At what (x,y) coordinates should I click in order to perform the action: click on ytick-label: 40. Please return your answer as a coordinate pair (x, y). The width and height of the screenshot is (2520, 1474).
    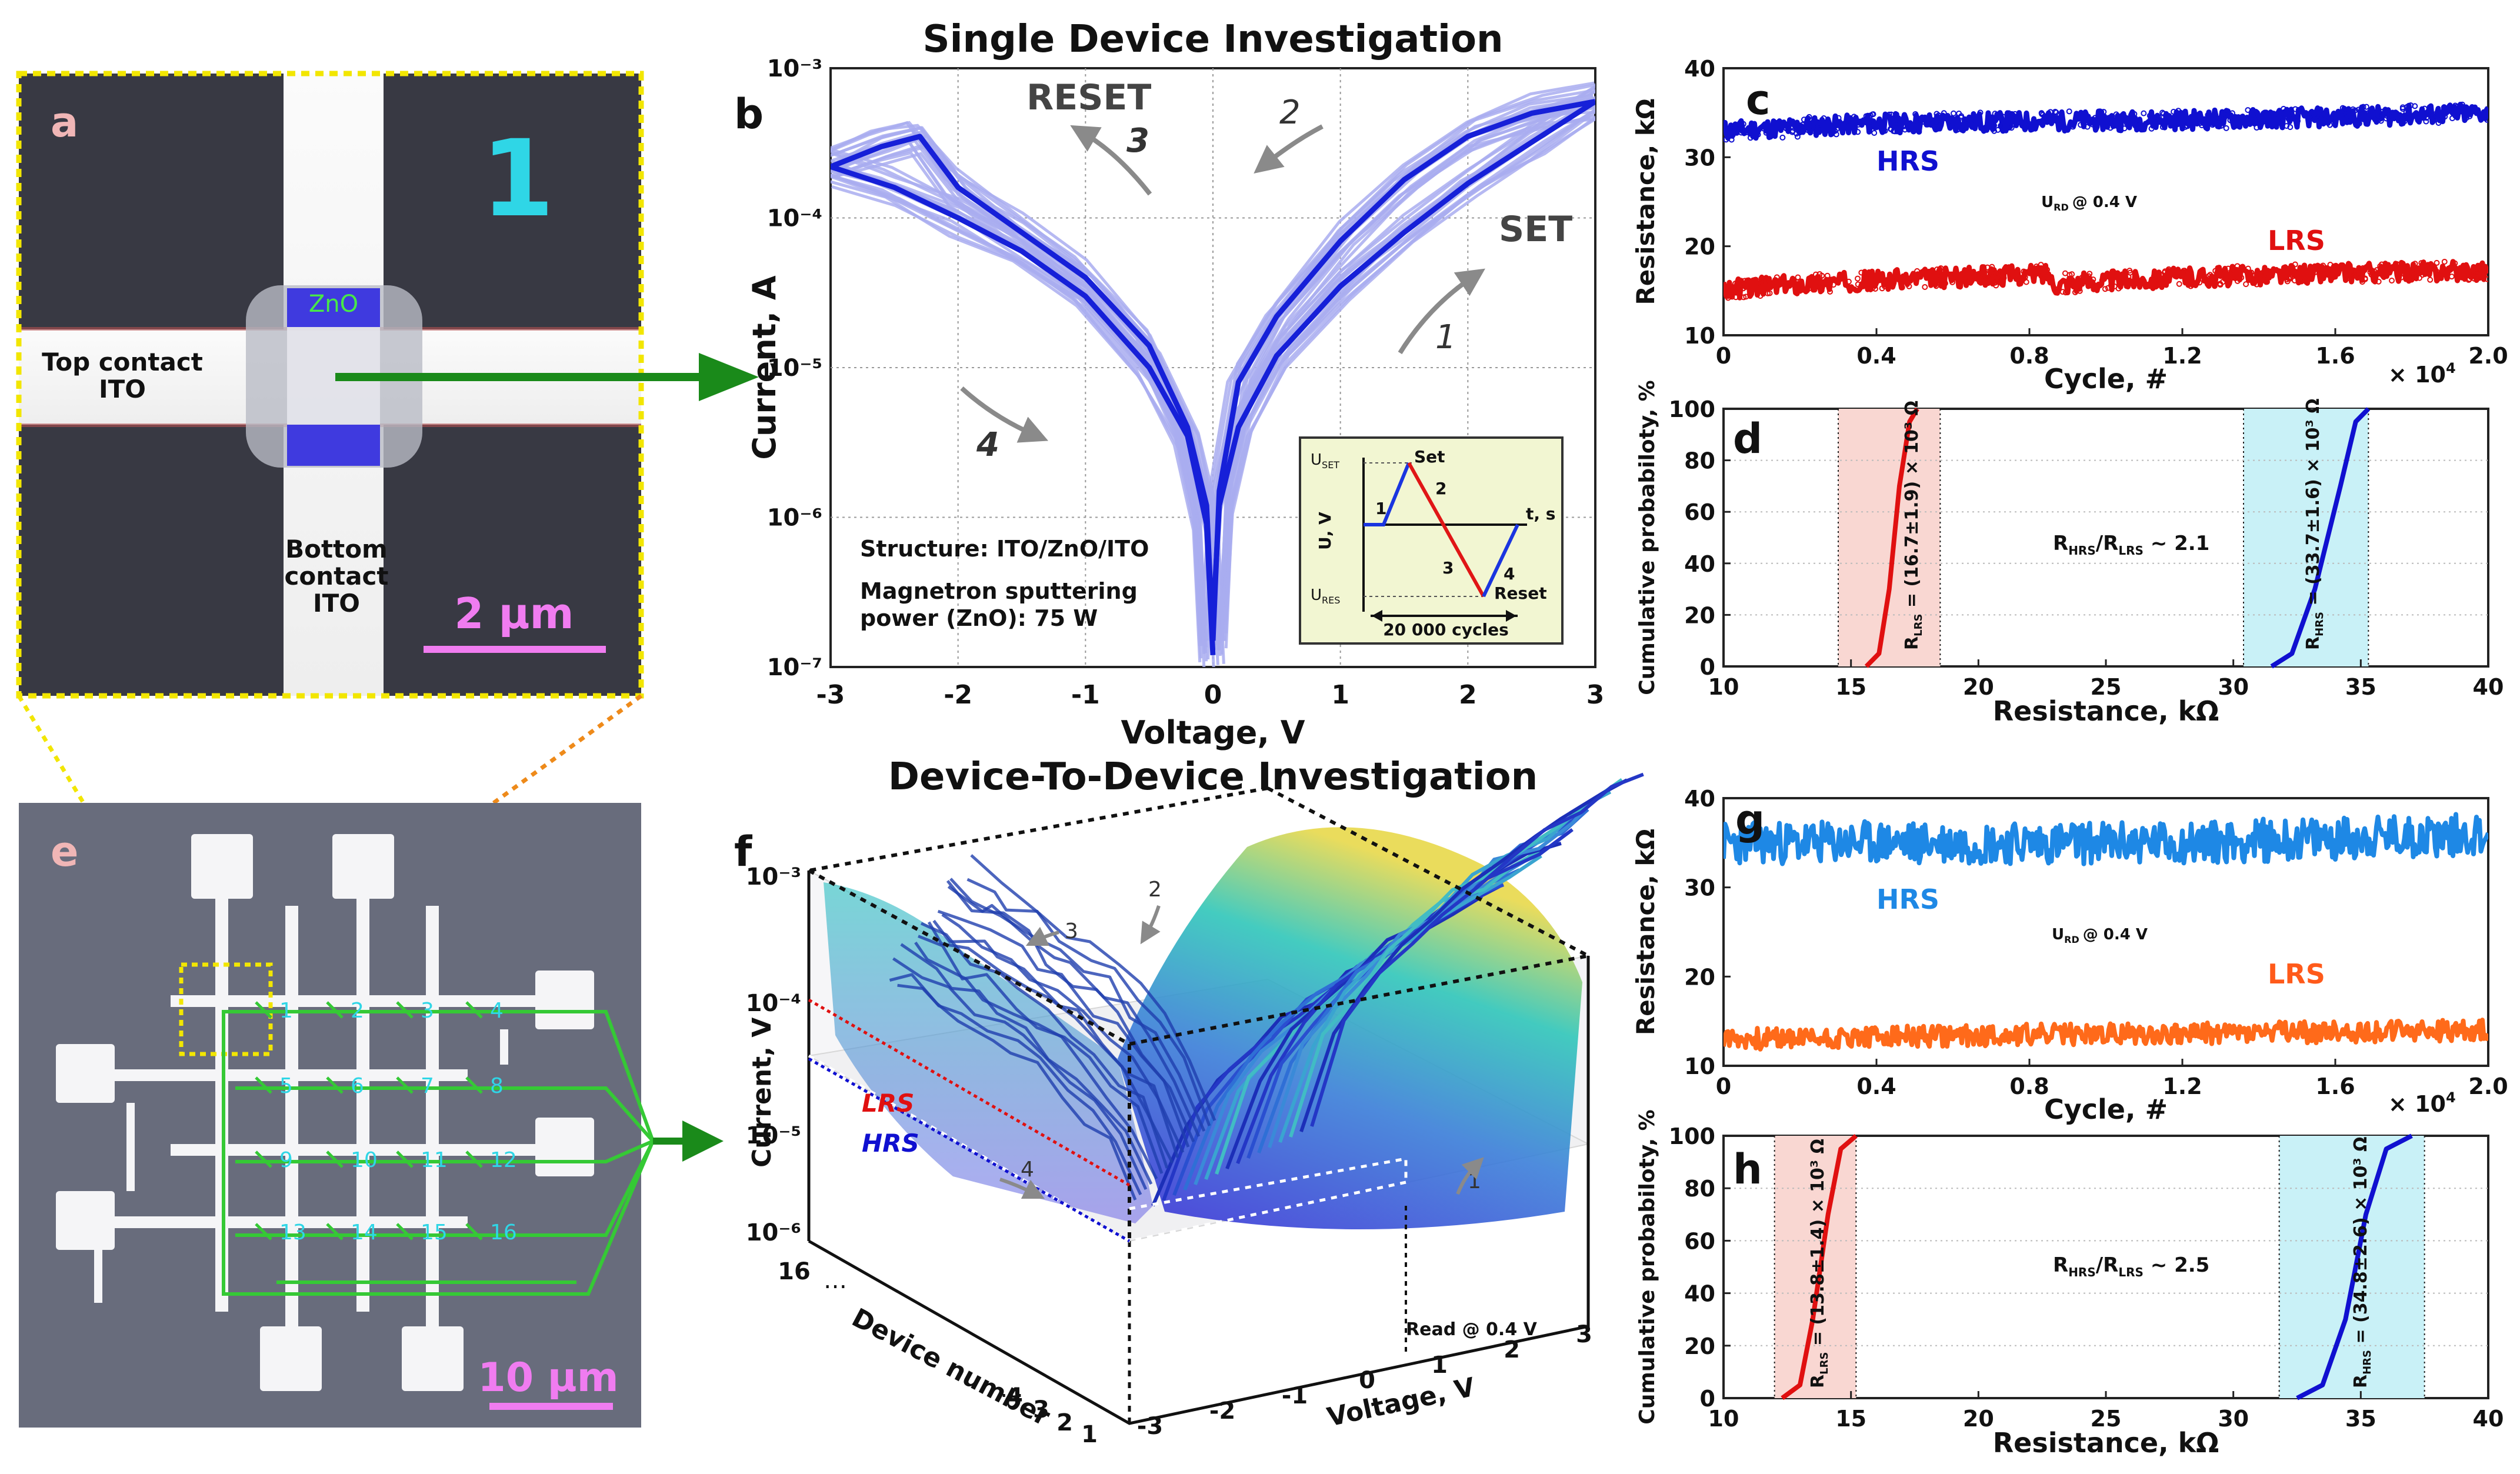
    Looking at the image, I should click on (1699, 799).